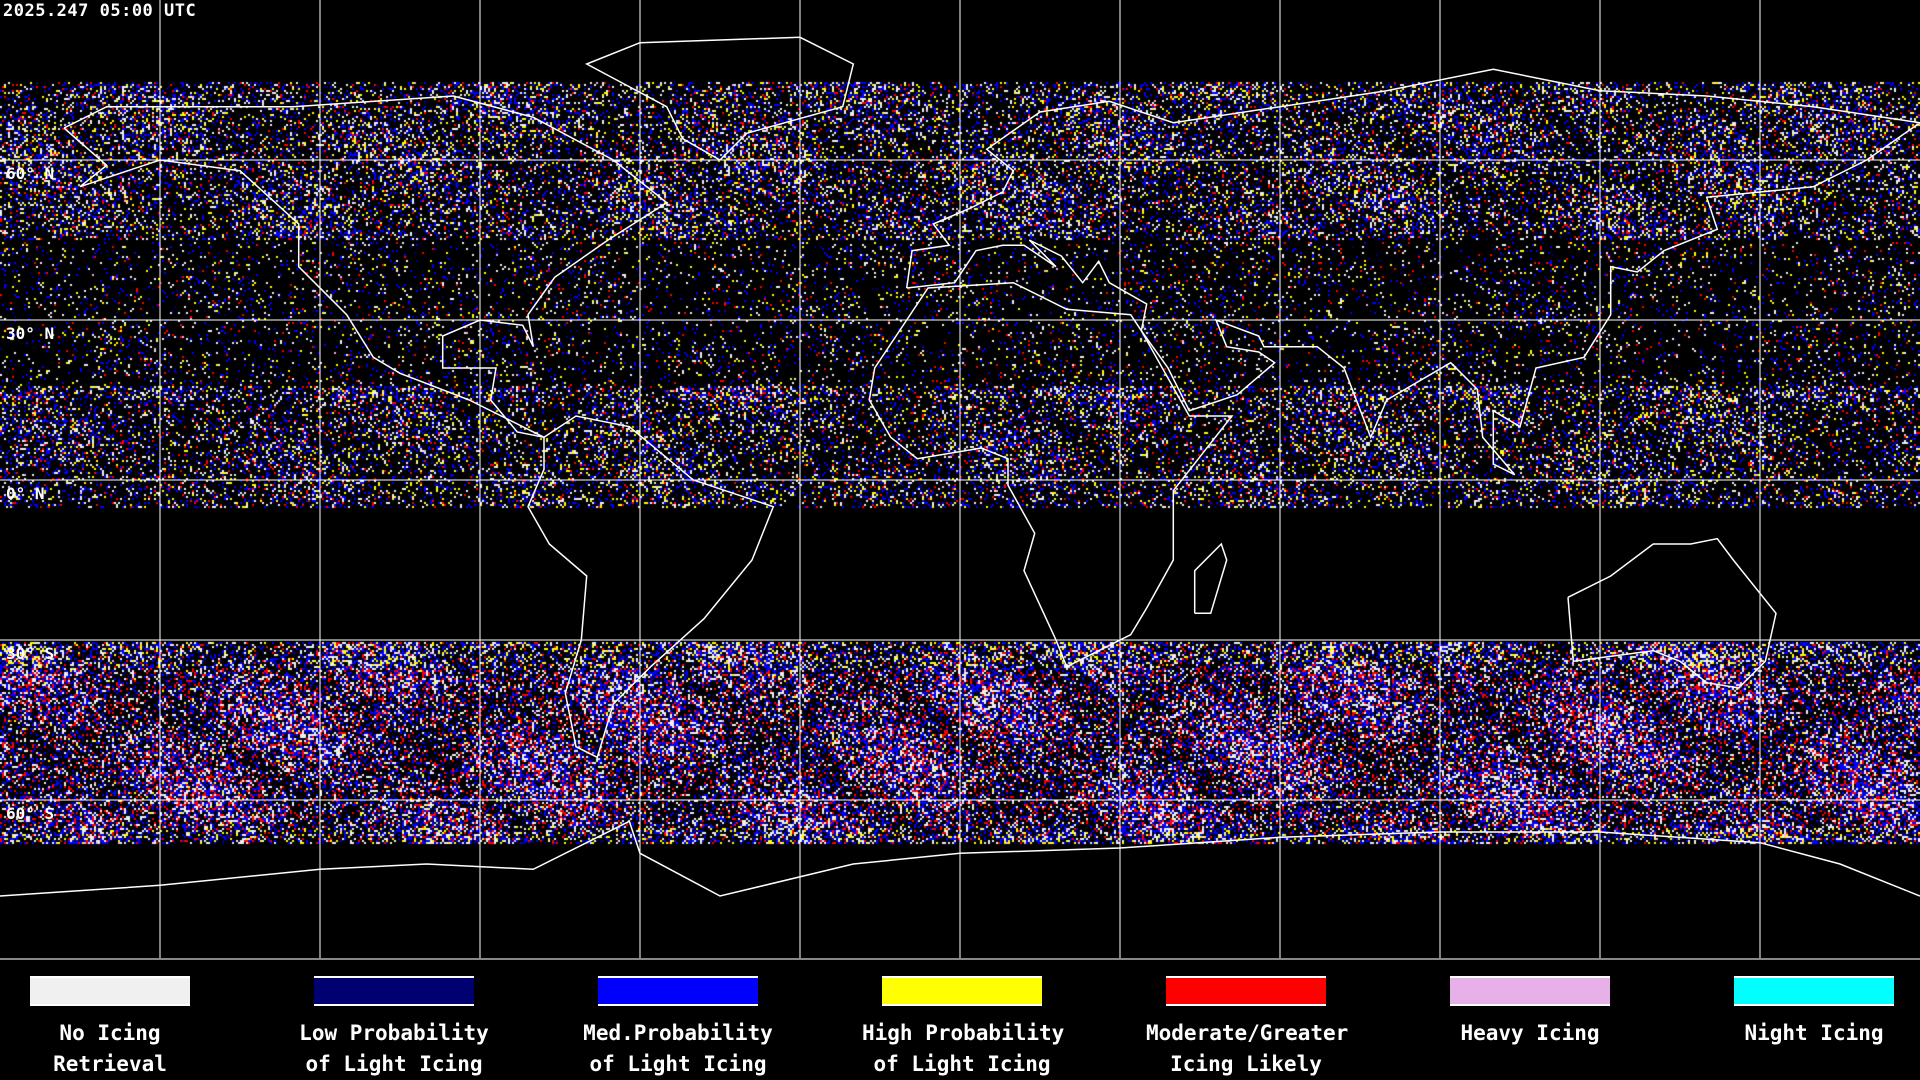  What do you see at coordinates (30, 173) in the screenshot?
I see `lat-label-60n: 60° N` at bounding box center [30, 173].